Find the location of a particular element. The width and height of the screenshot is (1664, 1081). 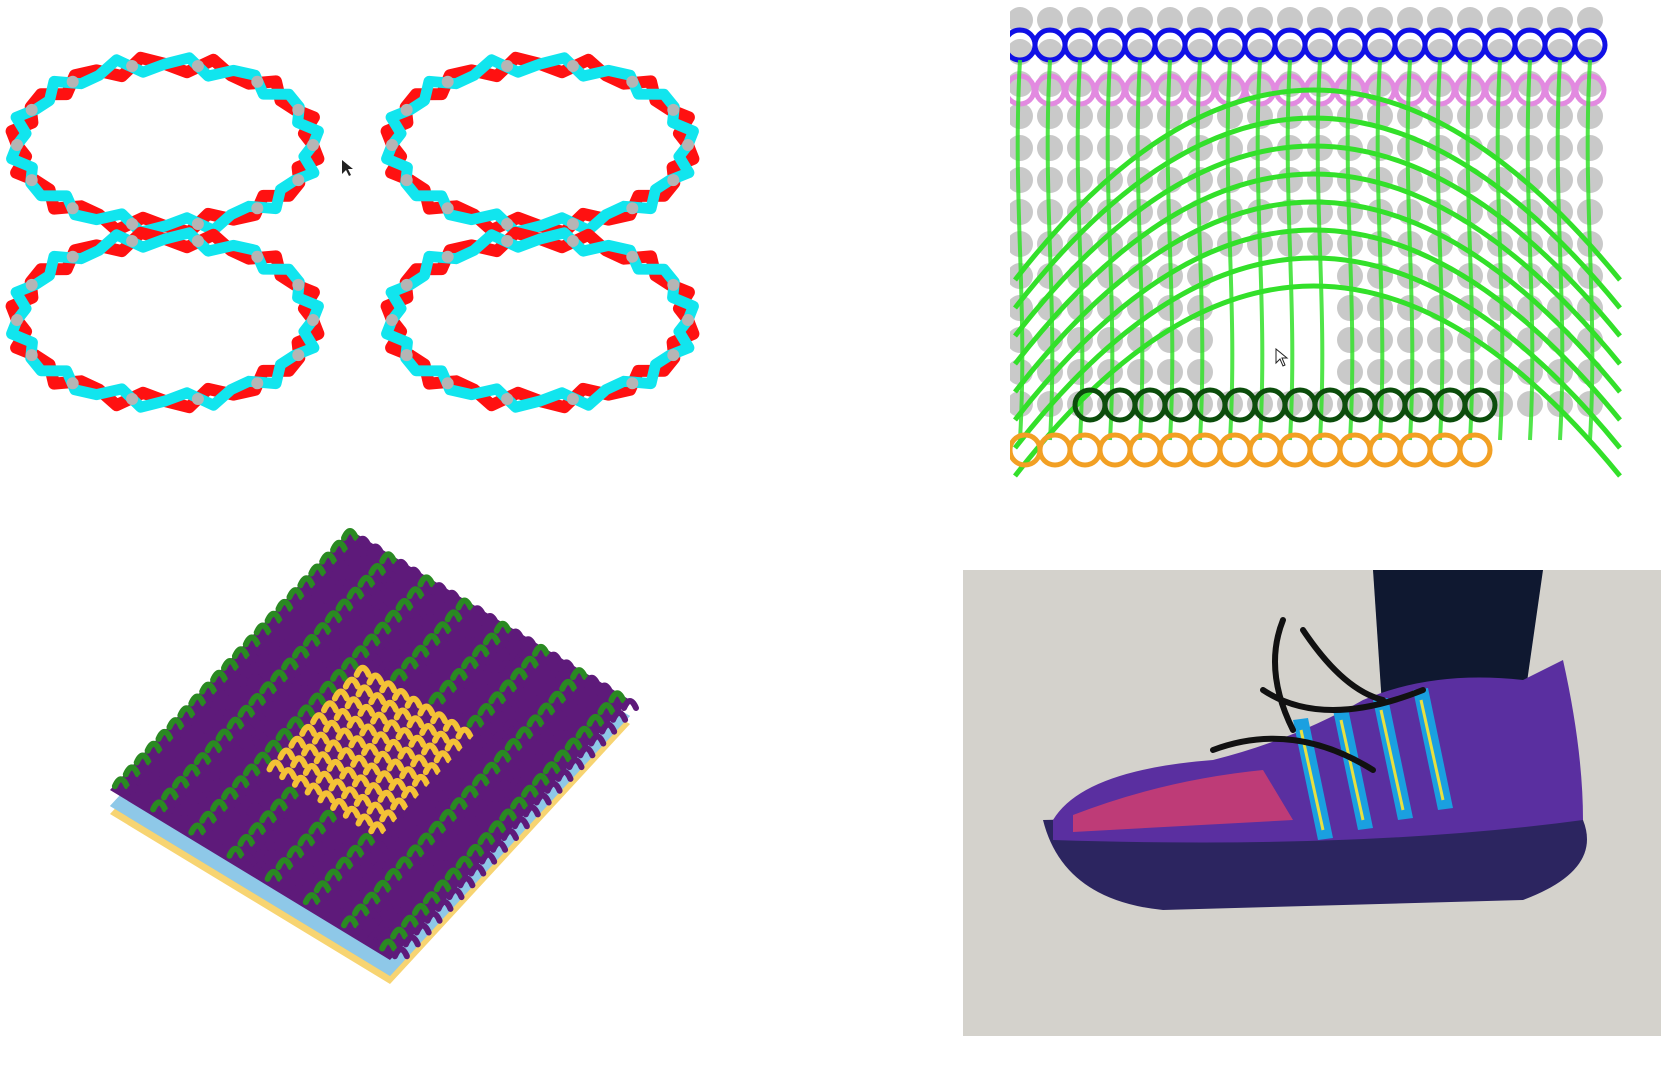

mouse-cursor-icon is located at coordinates (1282, 357).